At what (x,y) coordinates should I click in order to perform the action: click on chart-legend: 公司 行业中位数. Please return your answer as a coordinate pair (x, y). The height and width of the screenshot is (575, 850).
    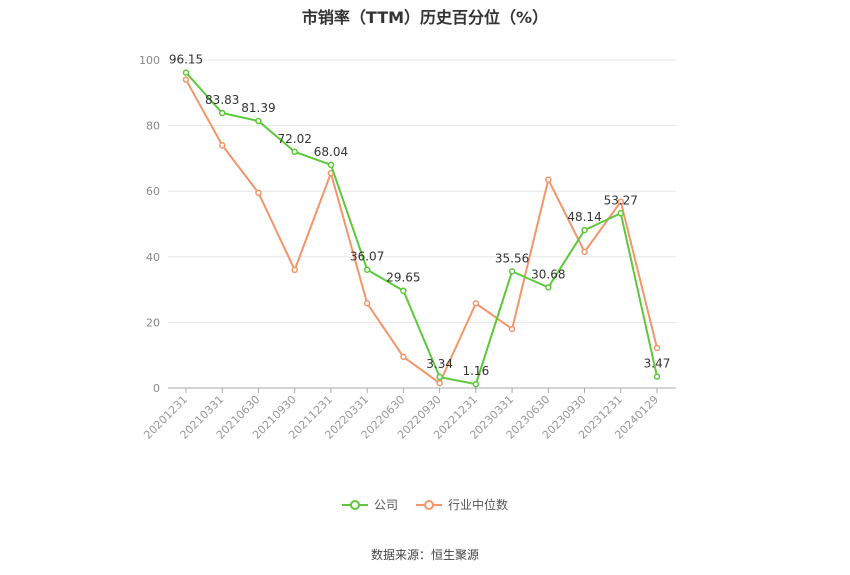
    Looking at the image, I should click on (425, 504).